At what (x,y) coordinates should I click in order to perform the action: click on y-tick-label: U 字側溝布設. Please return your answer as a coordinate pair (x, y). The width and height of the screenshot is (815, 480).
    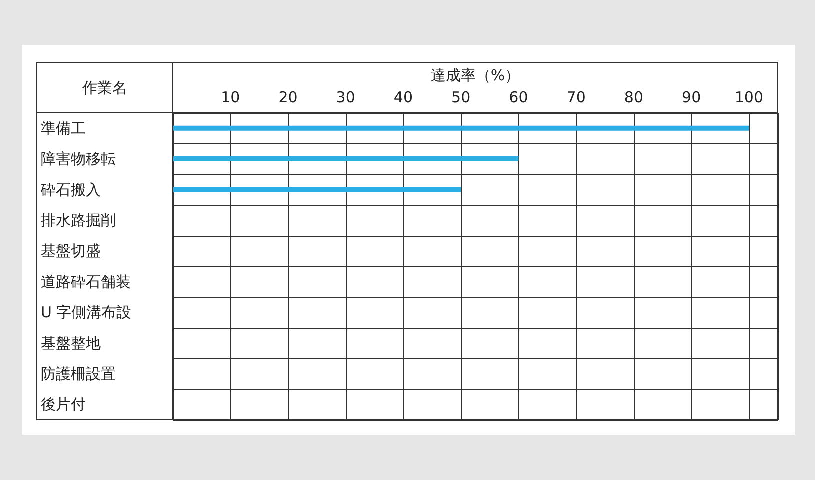
    Looking at the image, I should click on (86, 313).